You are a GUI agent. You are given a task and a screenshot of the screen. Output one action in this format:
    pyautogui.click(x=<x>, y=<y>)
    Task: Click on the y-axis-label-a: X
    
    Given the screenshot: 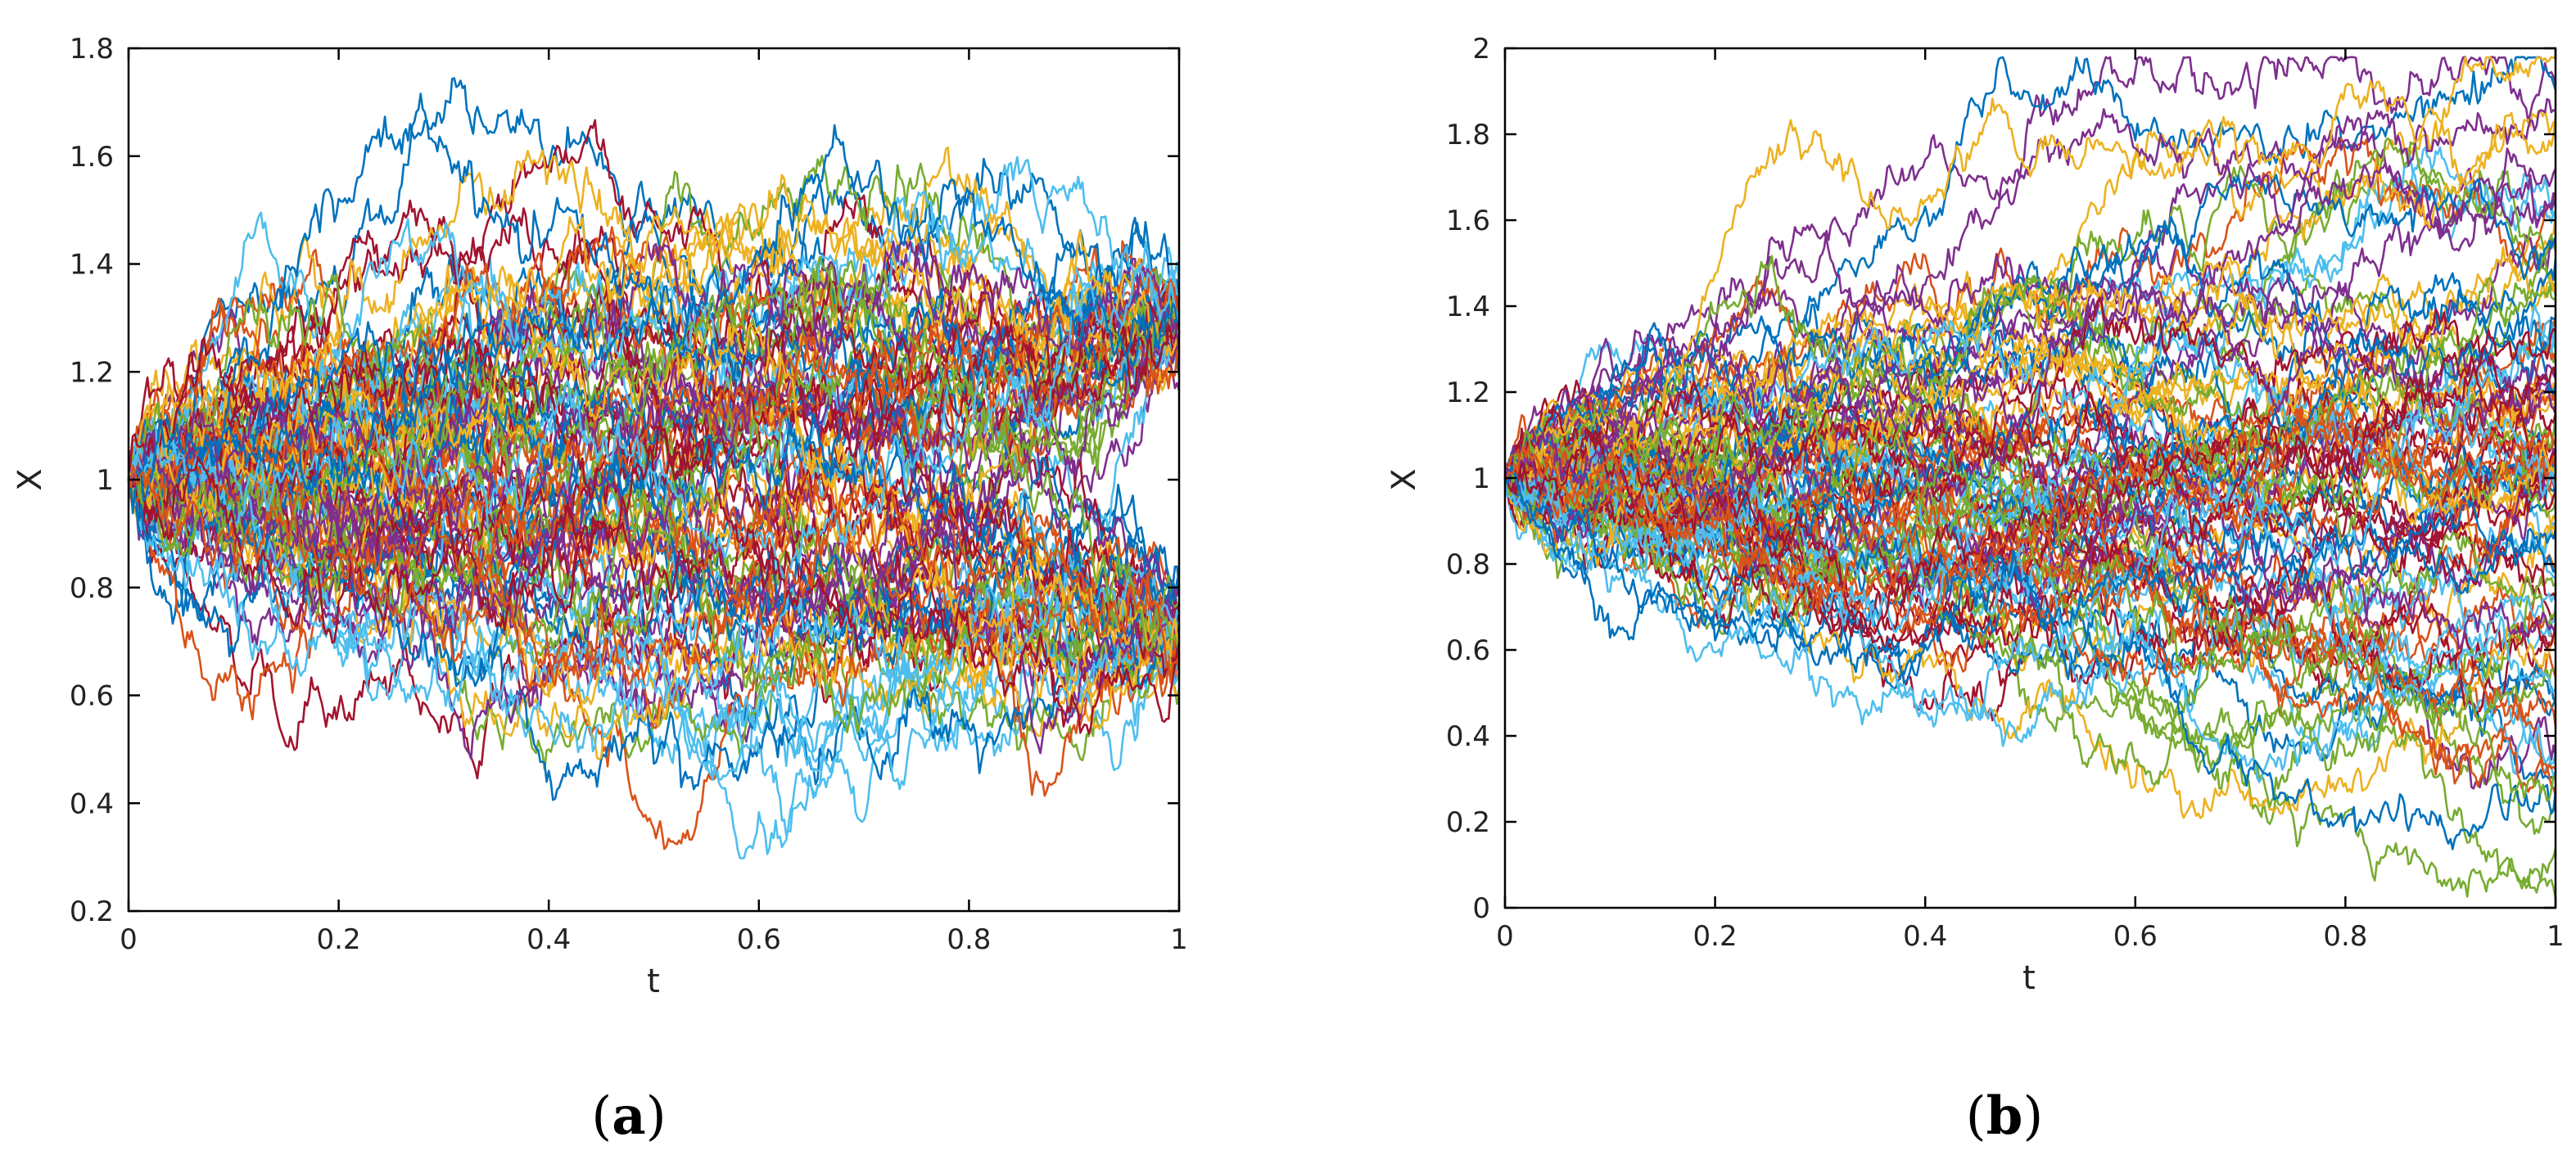 What is the action you would take?
    pyautogui.click(x=30, y=479)
    